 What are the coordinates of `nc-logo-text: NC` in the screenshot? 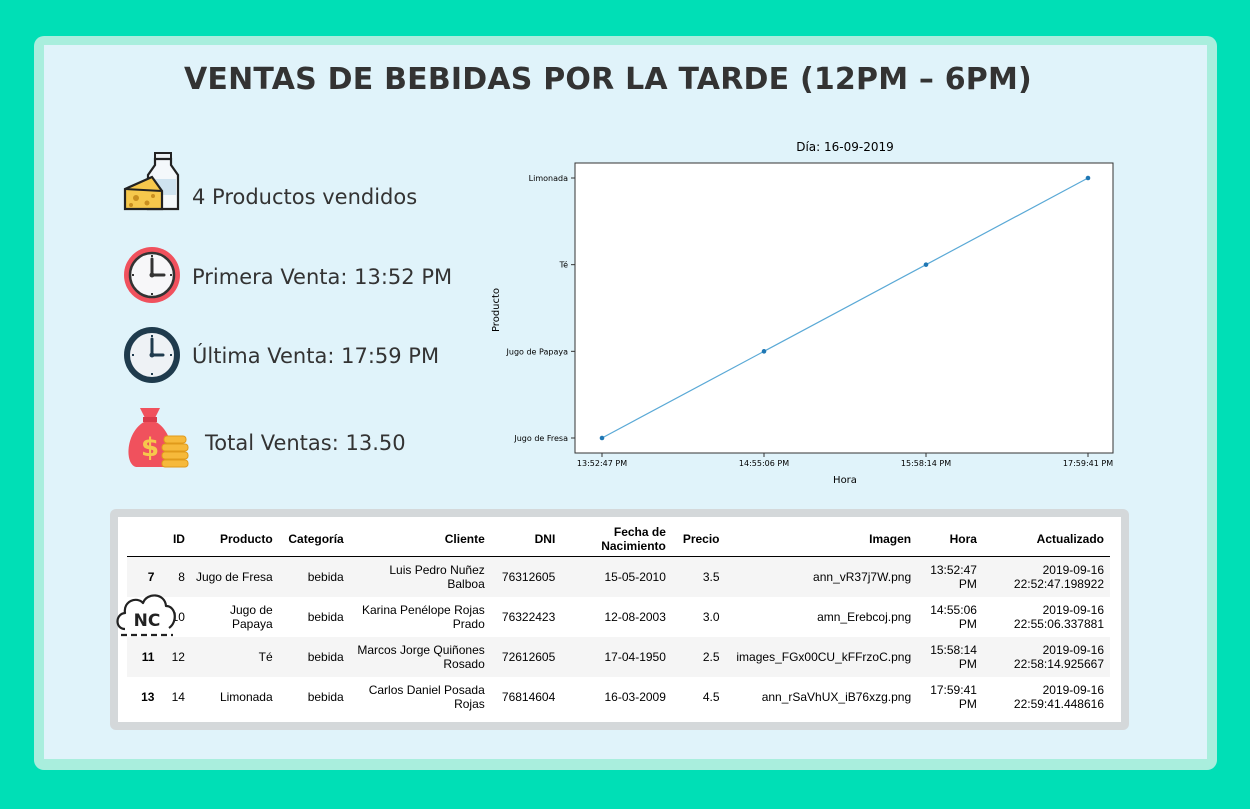 It's located at (147, 621).